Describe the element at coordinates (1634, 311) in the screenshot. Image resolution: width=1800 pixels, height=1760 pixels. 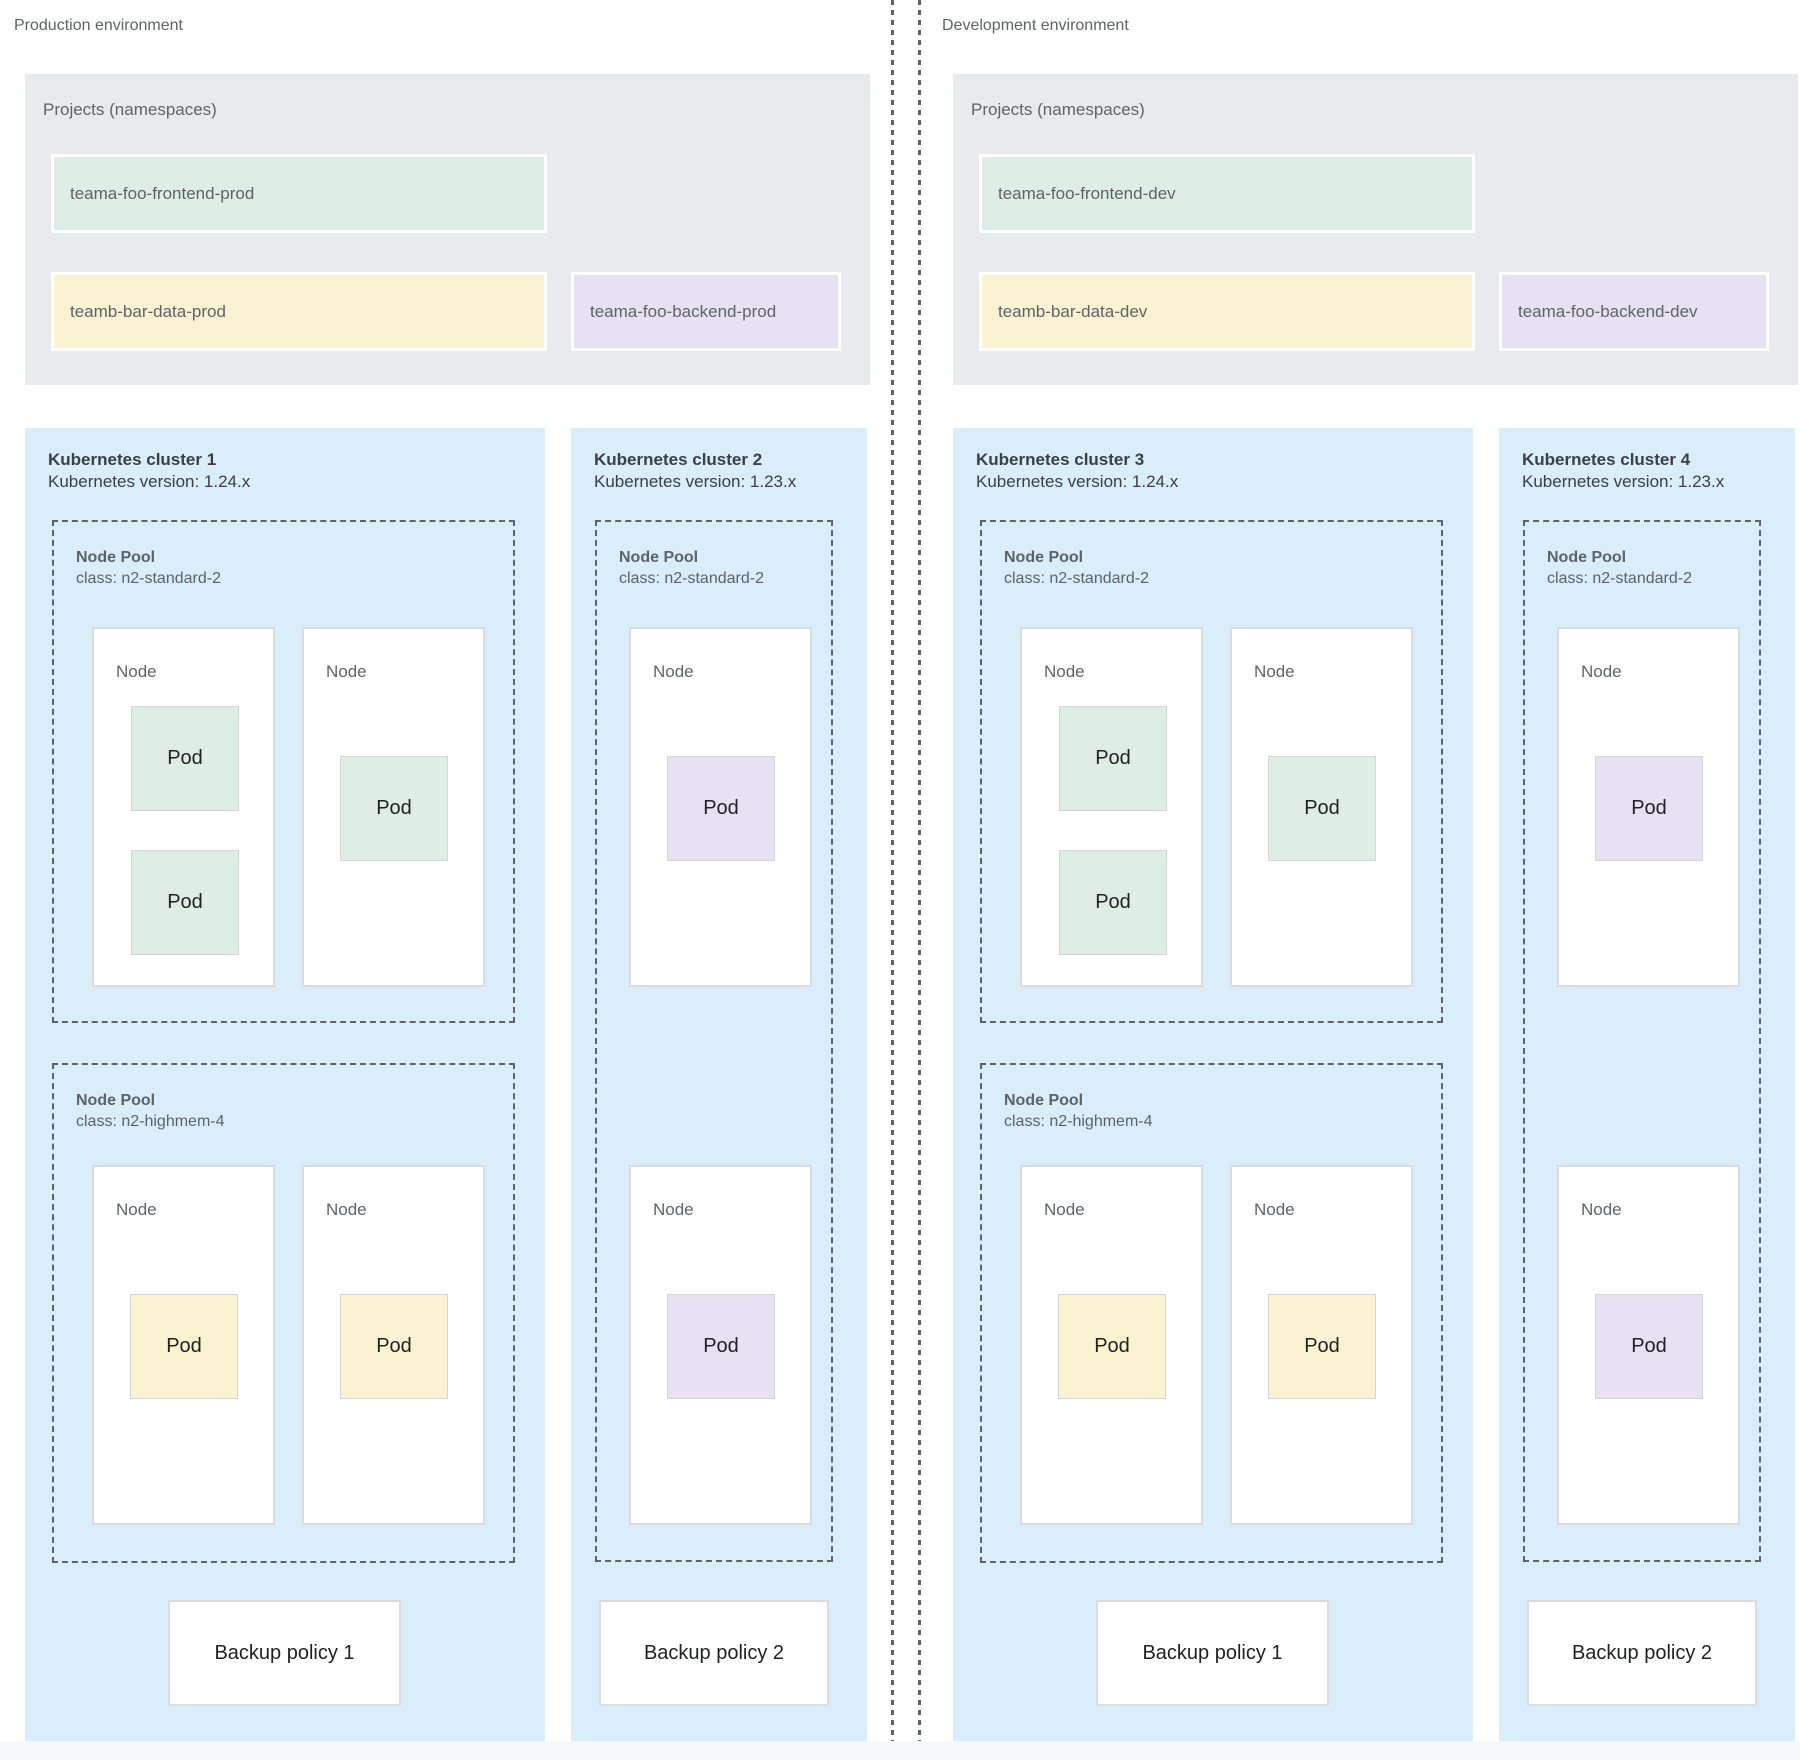
I see `project-namespace-box: teama-foo-backend-dev` at that location.